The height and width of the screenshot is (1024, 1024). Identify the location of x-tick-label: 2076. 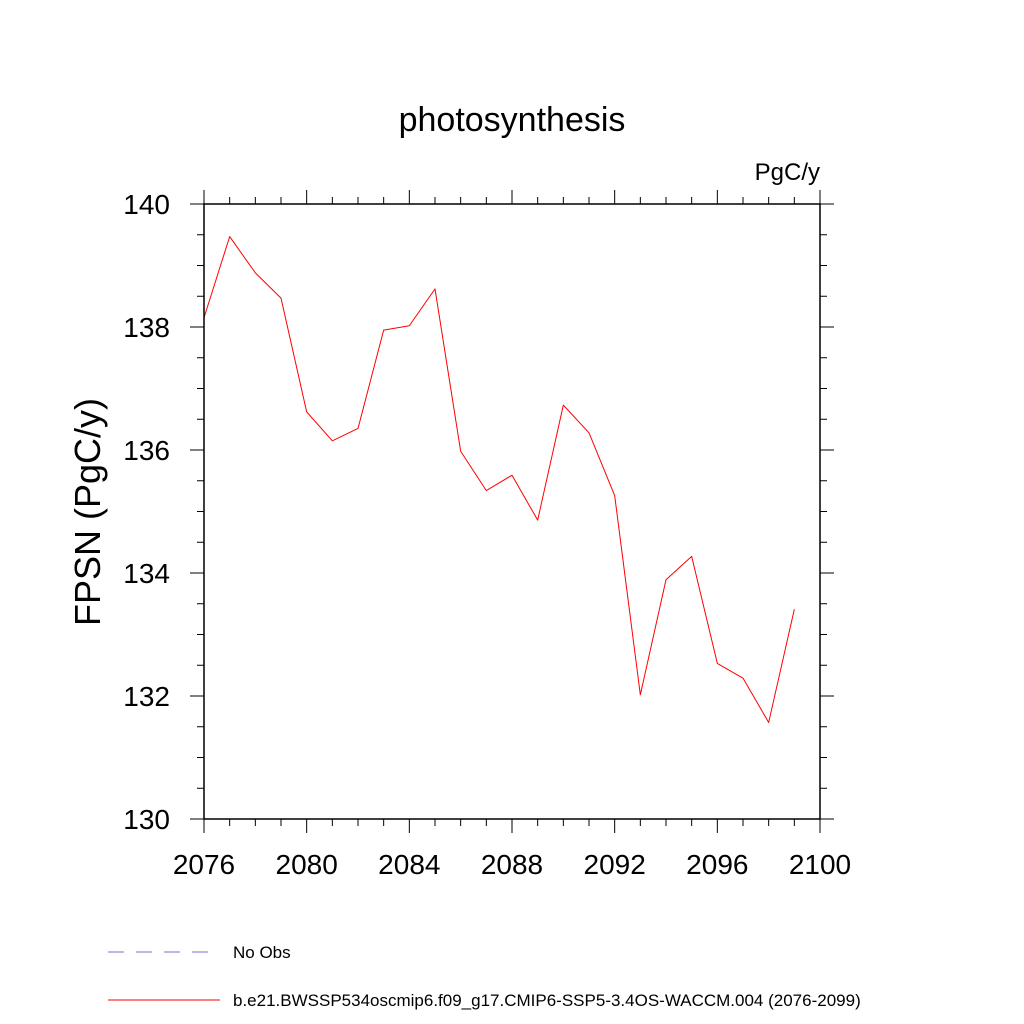
(204, 864).